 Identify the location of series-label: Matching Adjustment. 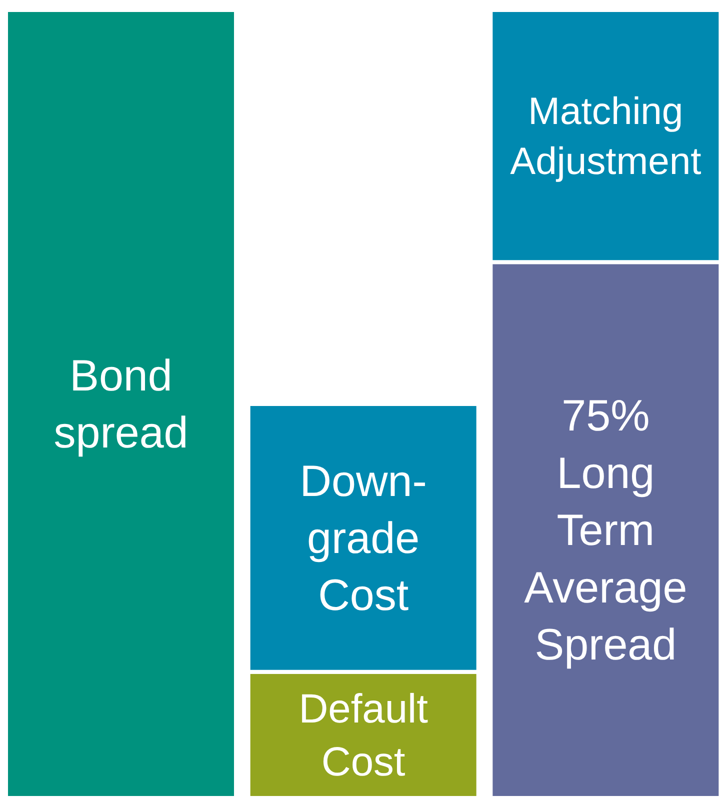
(606, 136).